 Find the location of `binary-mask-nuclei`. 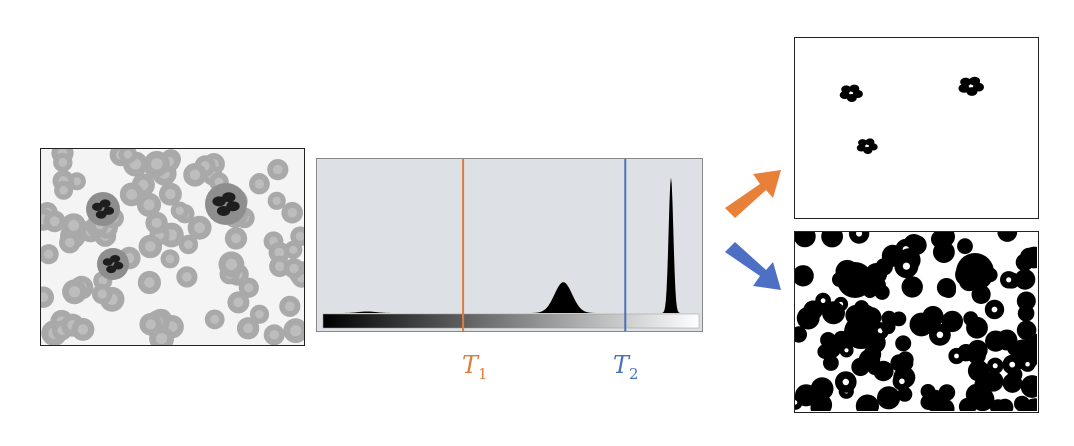

binary-mask-nuclei is located at coordinates (916, 128).